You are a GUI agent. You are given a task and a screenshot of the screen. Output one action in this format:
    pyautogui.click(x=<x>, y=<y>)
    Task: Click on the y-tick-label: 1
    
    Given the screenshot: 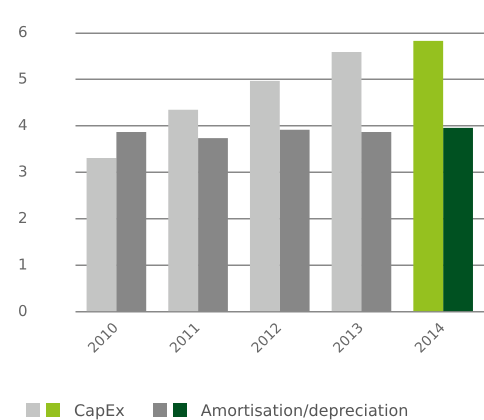 What is the action you would take?
    pyautogui.click(x=23, y=264)
    